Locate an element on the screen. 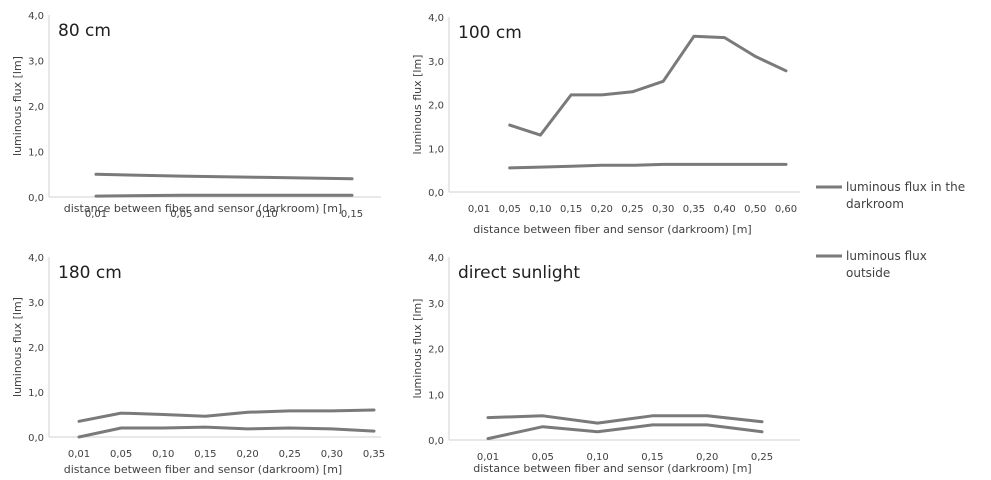 This screenshot has width=991, height=480. legend-item-outside: luminous flux outside is located at coordinates (871, 264).